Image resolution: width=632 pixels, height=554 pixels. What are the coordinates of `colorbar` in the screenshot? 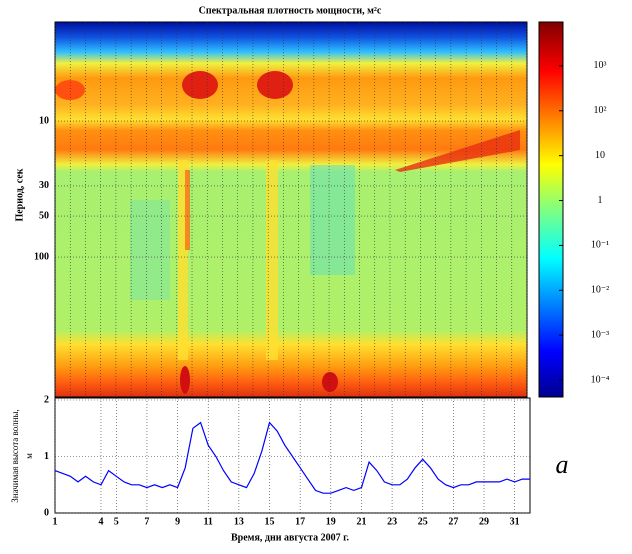 It's located at (551, 209).